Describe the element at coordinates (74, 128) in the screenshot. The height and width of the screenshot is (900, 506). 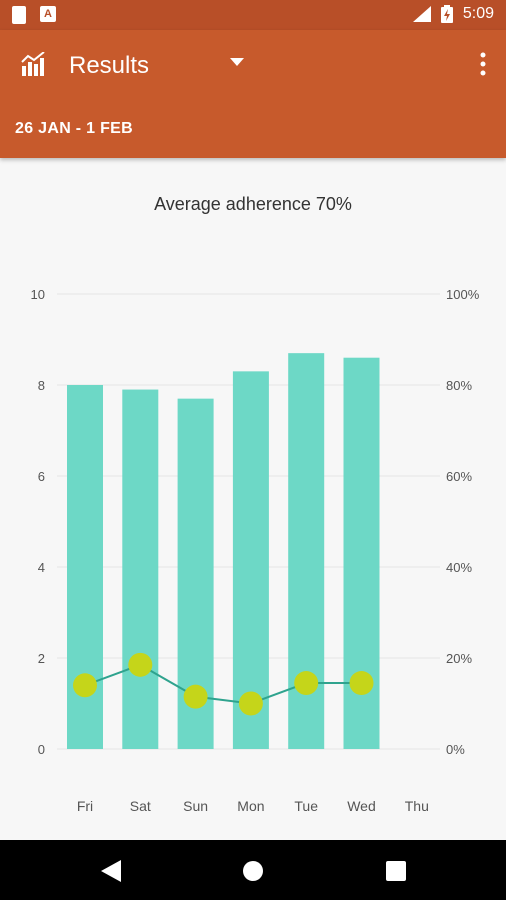
I see `date-range: 26 JAN - 1 FEB` at that location.